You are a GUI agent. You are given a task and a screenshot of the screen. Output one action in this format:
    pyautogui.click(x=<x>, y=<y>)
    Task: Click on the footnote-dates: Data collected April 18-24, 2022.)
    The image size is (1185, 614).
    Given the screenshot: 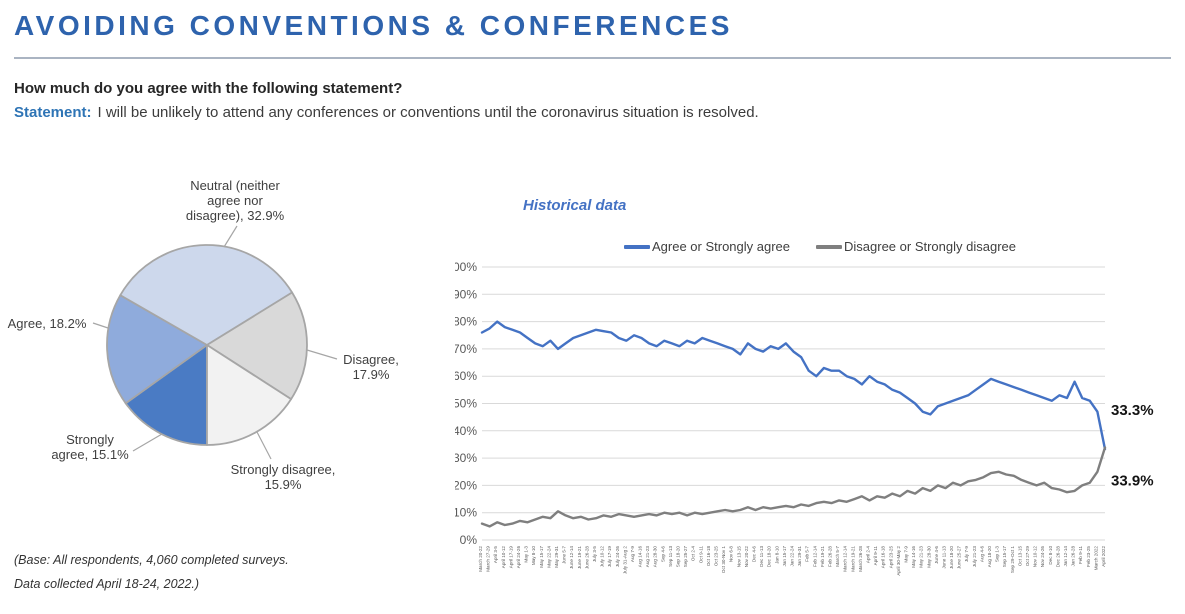 What is the action you would take?
    pyautogui.click(x=107, y=584)
    